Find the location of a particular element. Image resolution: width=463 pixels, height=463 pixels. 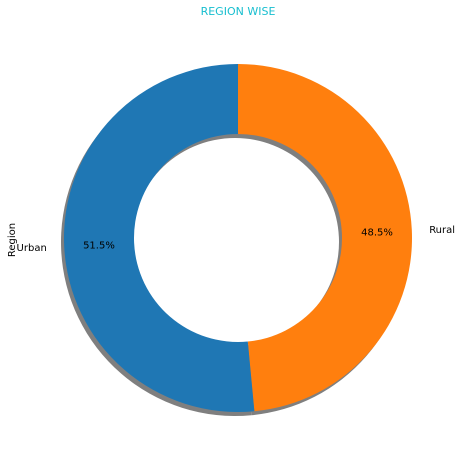

slice-label-urban: Urban is located at coordinates (32, 248).